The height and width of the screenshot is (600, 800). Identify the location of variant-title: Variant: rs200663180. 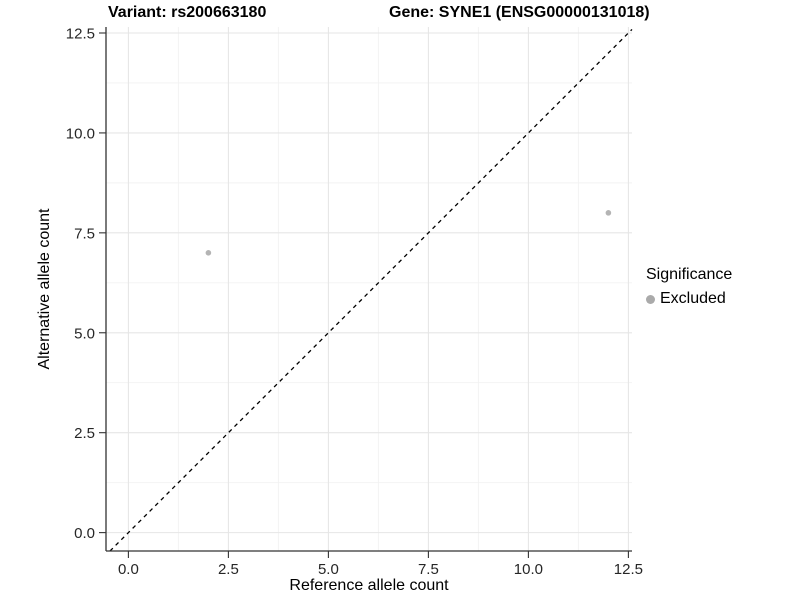
(187, 12).